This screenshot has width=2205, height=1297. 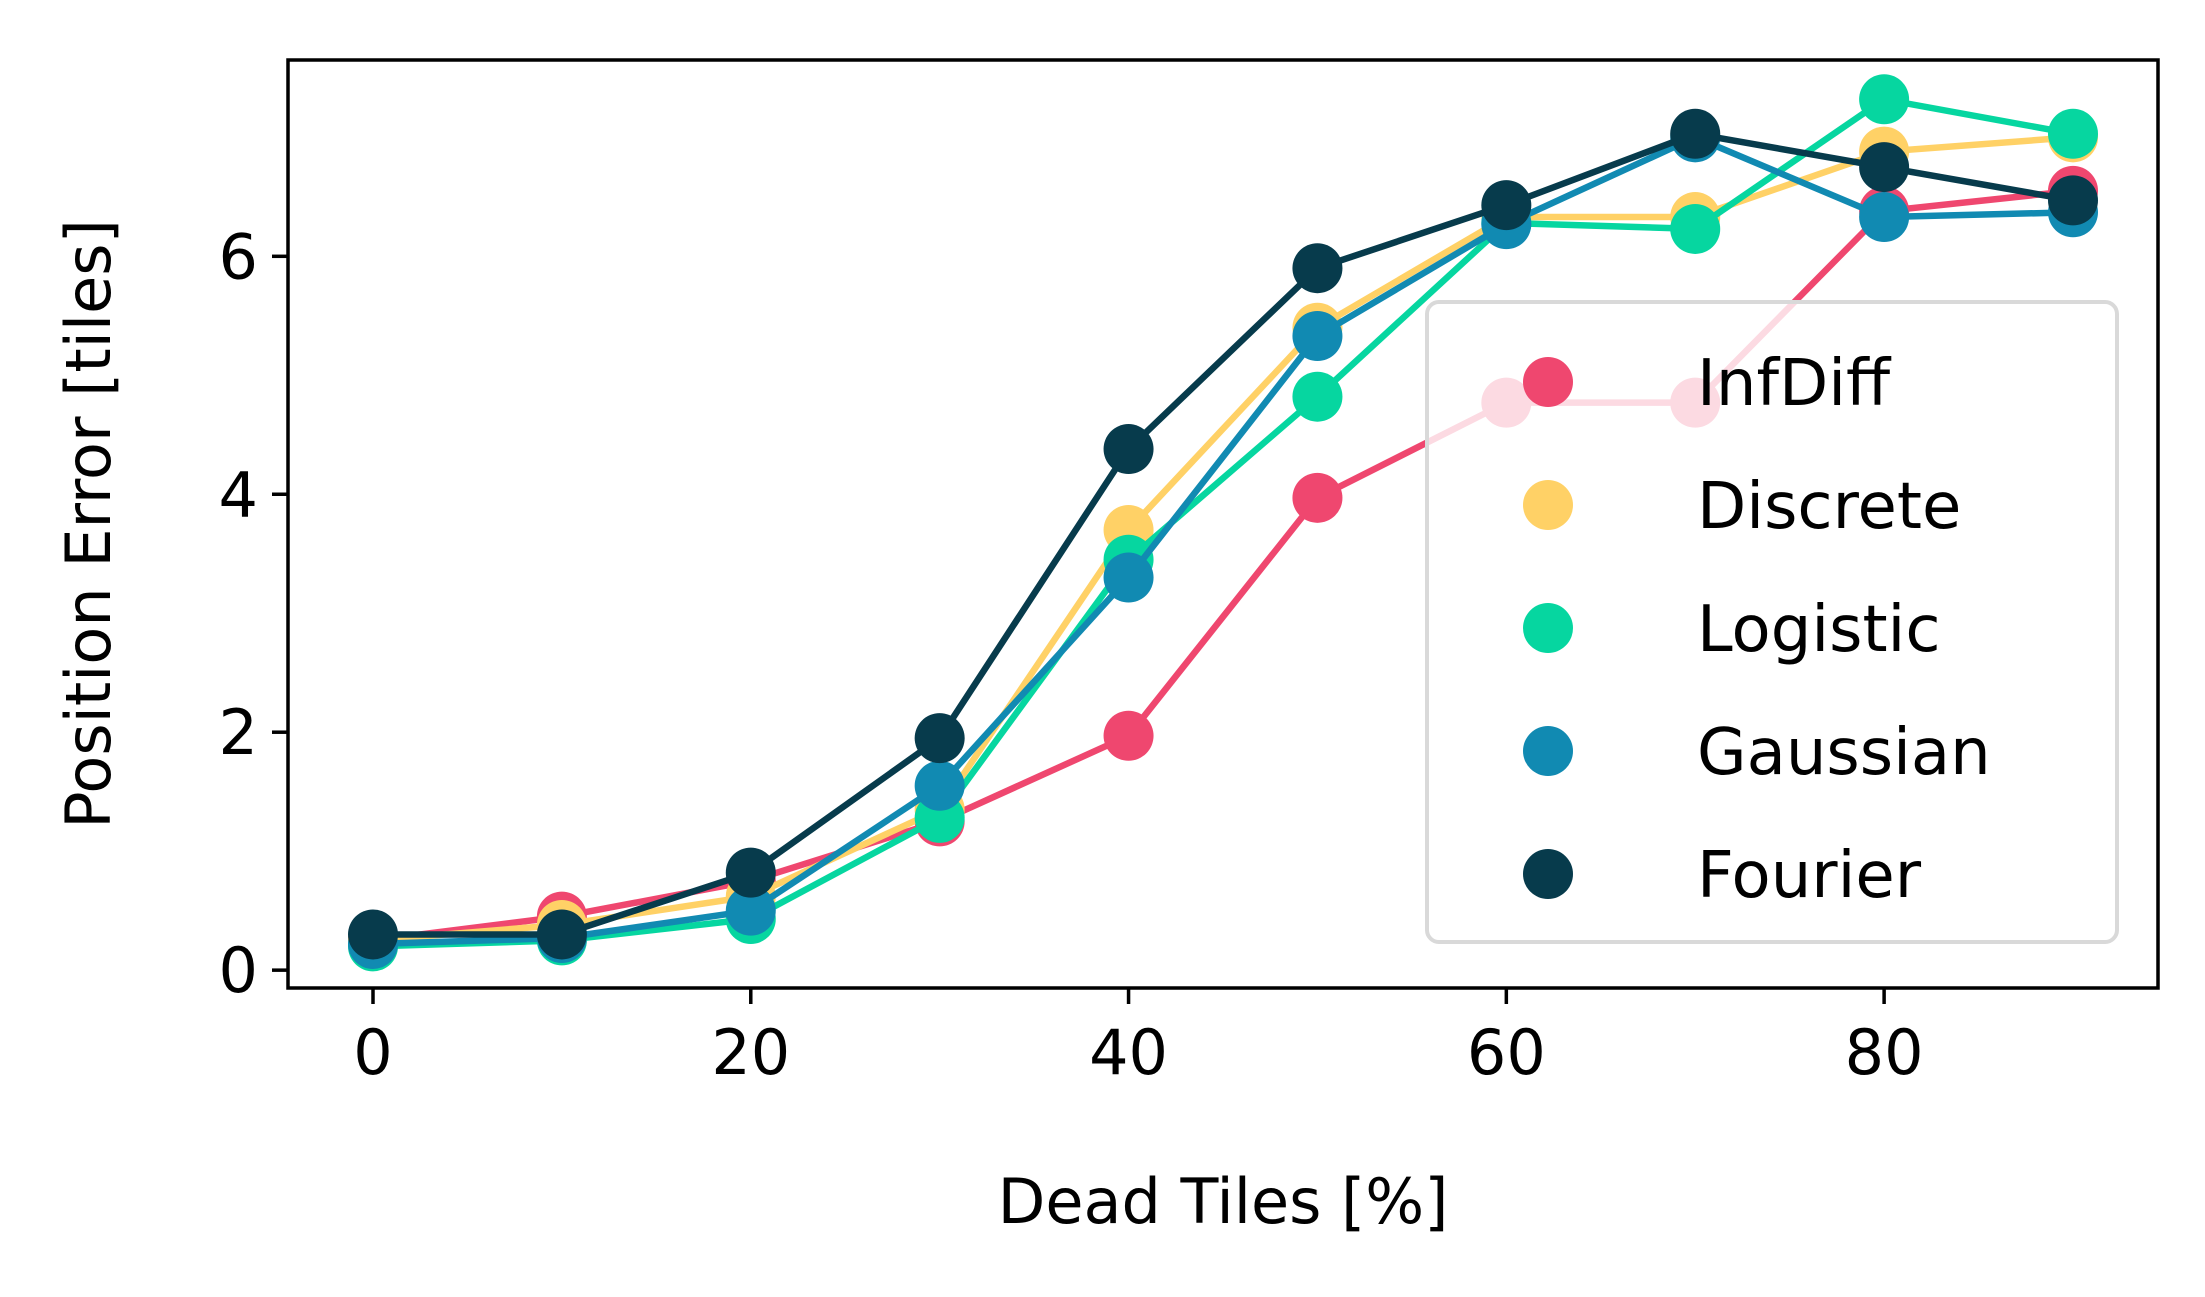 I want to click on y-tick-label: 2, so click(x=238, y=732).